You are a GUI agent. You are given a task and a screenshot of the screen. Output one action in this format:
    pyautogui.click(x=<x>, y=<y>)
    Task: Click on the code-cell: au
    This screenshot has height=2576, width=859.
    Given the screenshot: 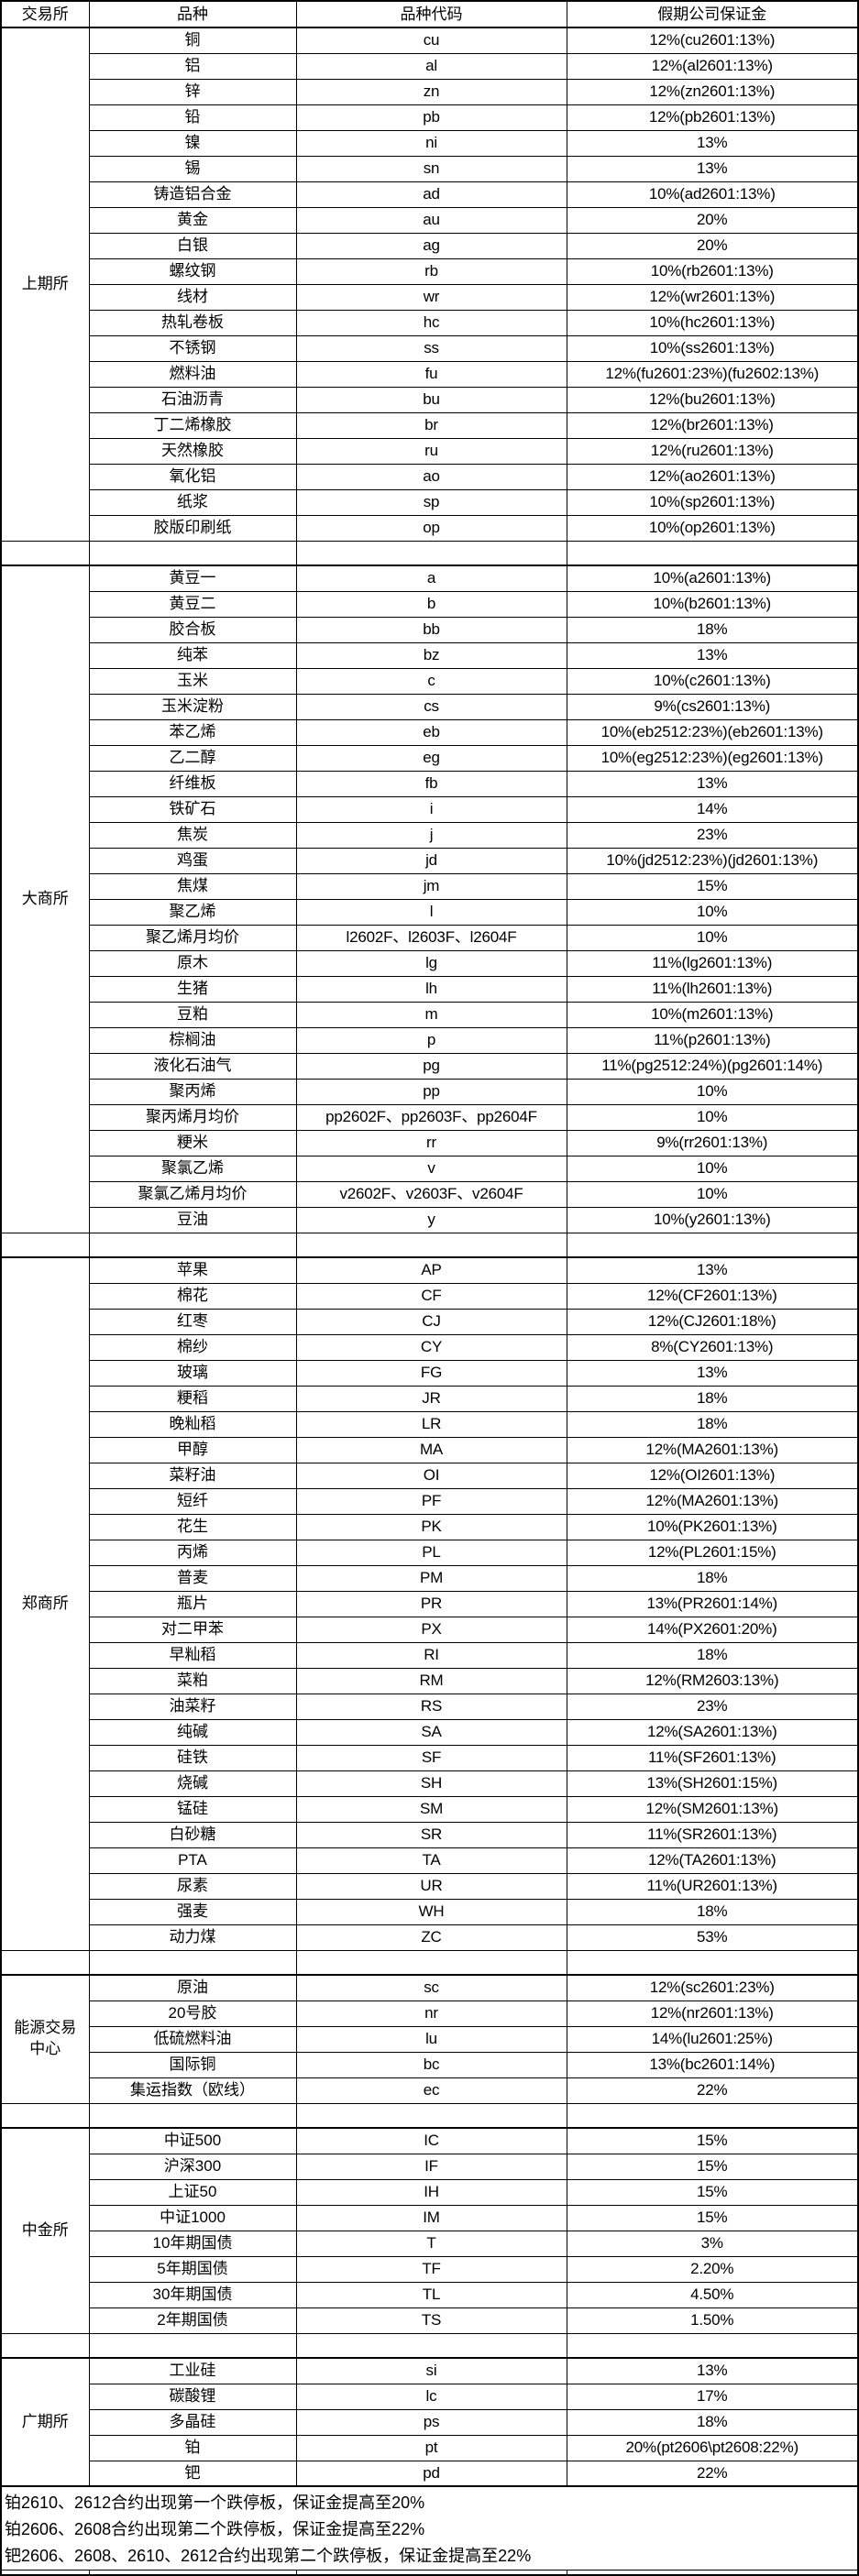 What is the action you would take?
    pyautogui.click(x=431, y=220)
    